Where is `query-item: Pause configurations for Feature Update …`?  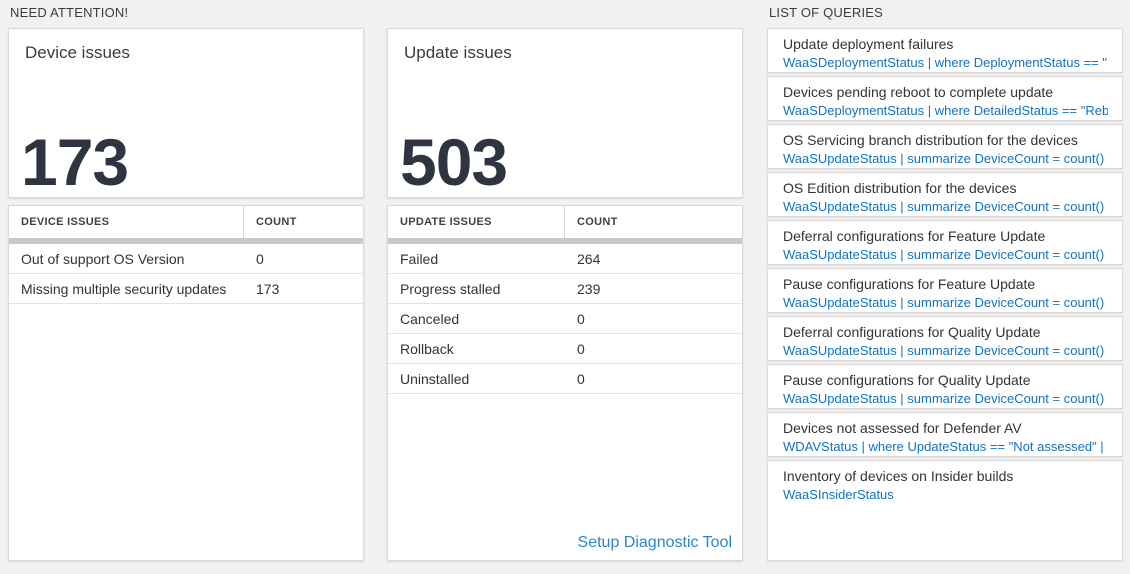 query-item: Pause configurations for Feature Update … is located at coordinates (945, 290).